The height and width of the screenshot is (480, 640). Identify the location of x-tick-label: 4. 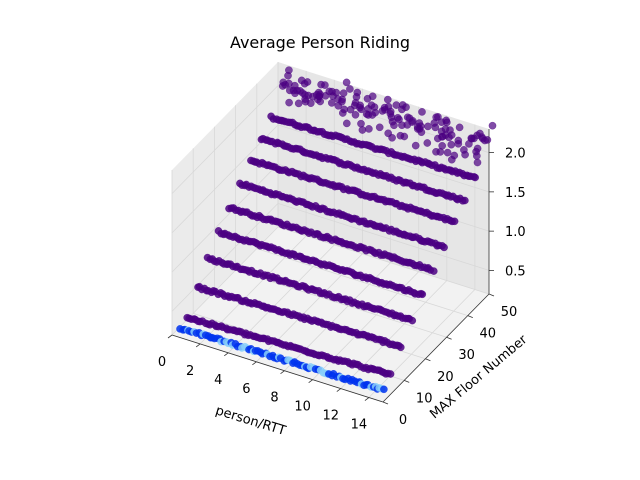
(218, 380).